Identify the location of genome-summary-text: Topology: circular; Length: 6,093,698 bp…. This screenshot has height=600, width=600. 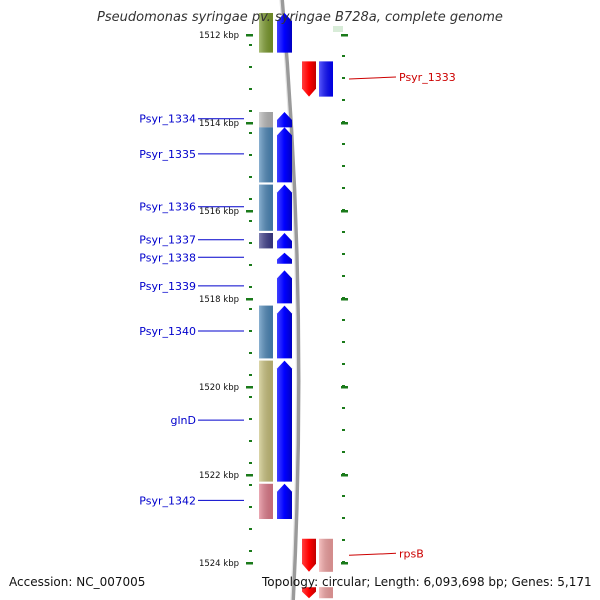
(427, 582).